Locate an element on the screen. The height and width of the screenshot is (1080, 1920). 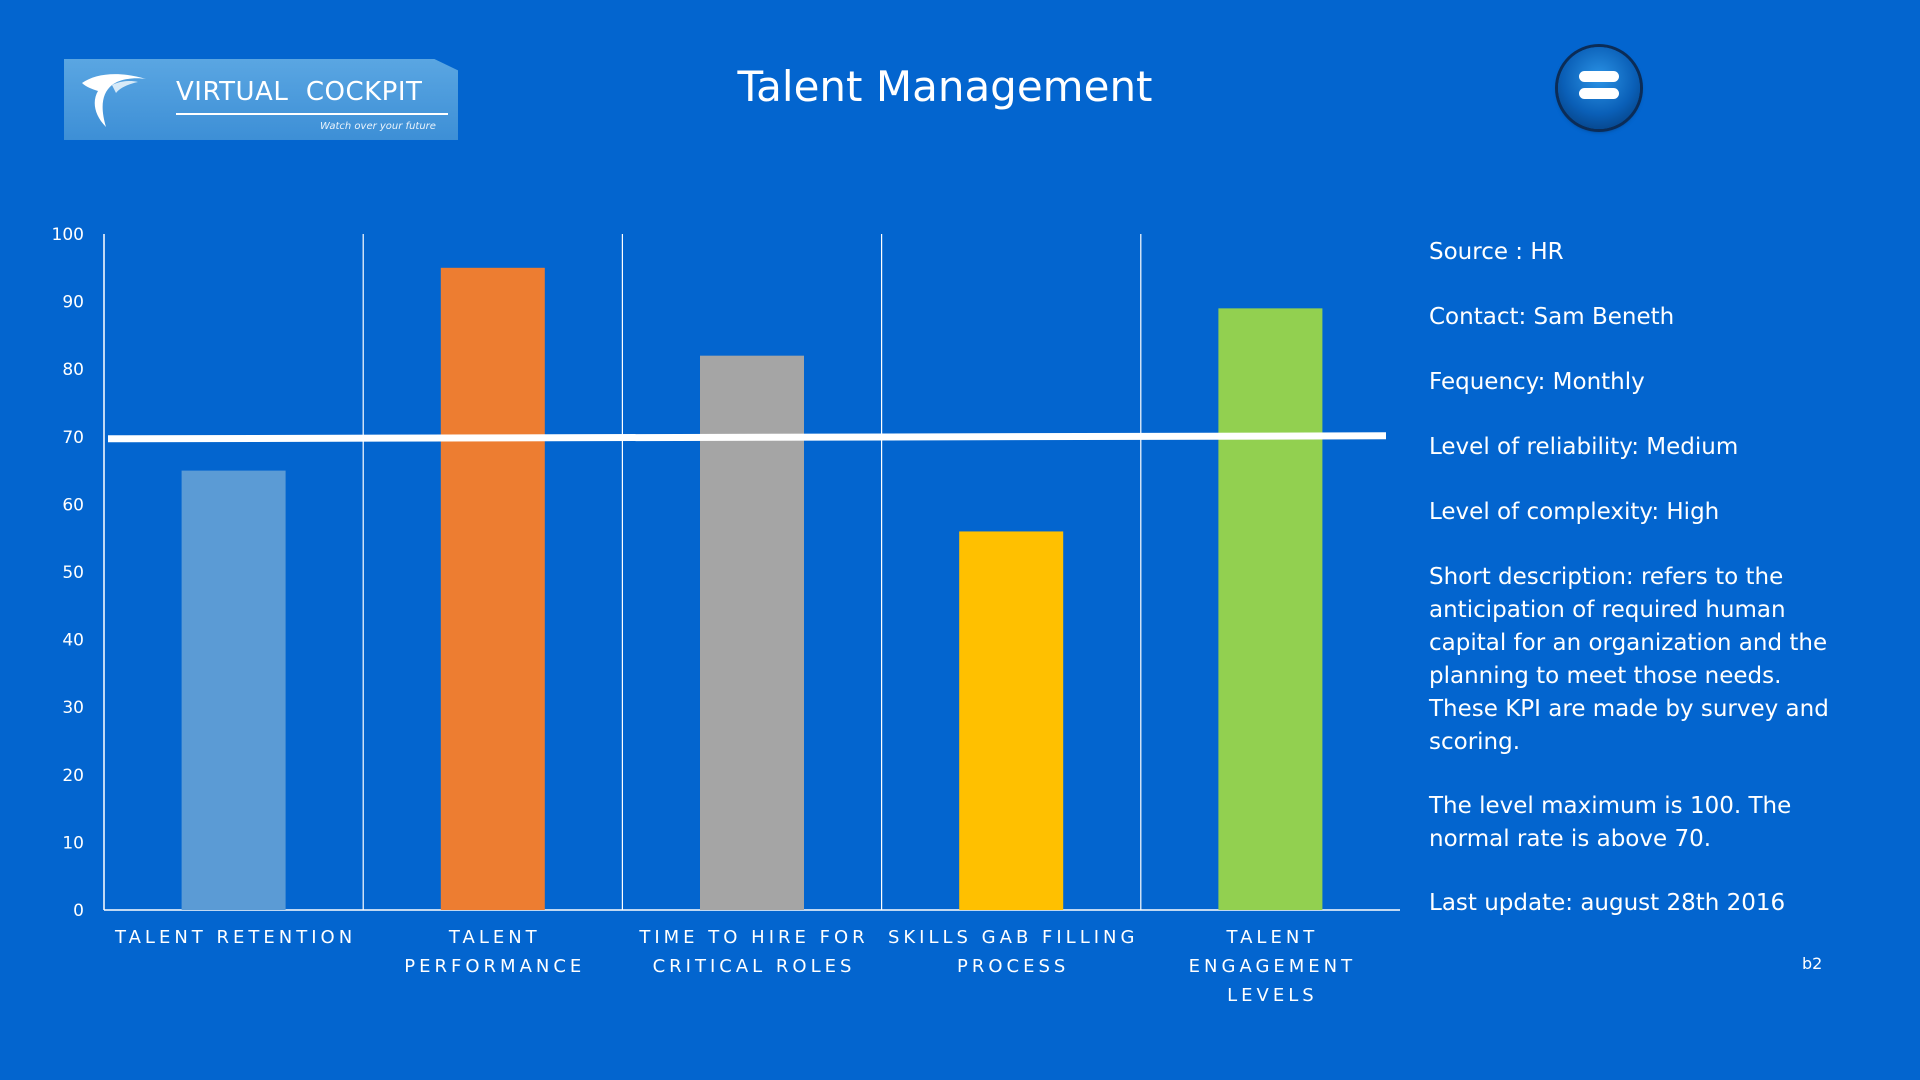
info-reliability: Level of reliability: Medium is located at coordinates (1584, 447).